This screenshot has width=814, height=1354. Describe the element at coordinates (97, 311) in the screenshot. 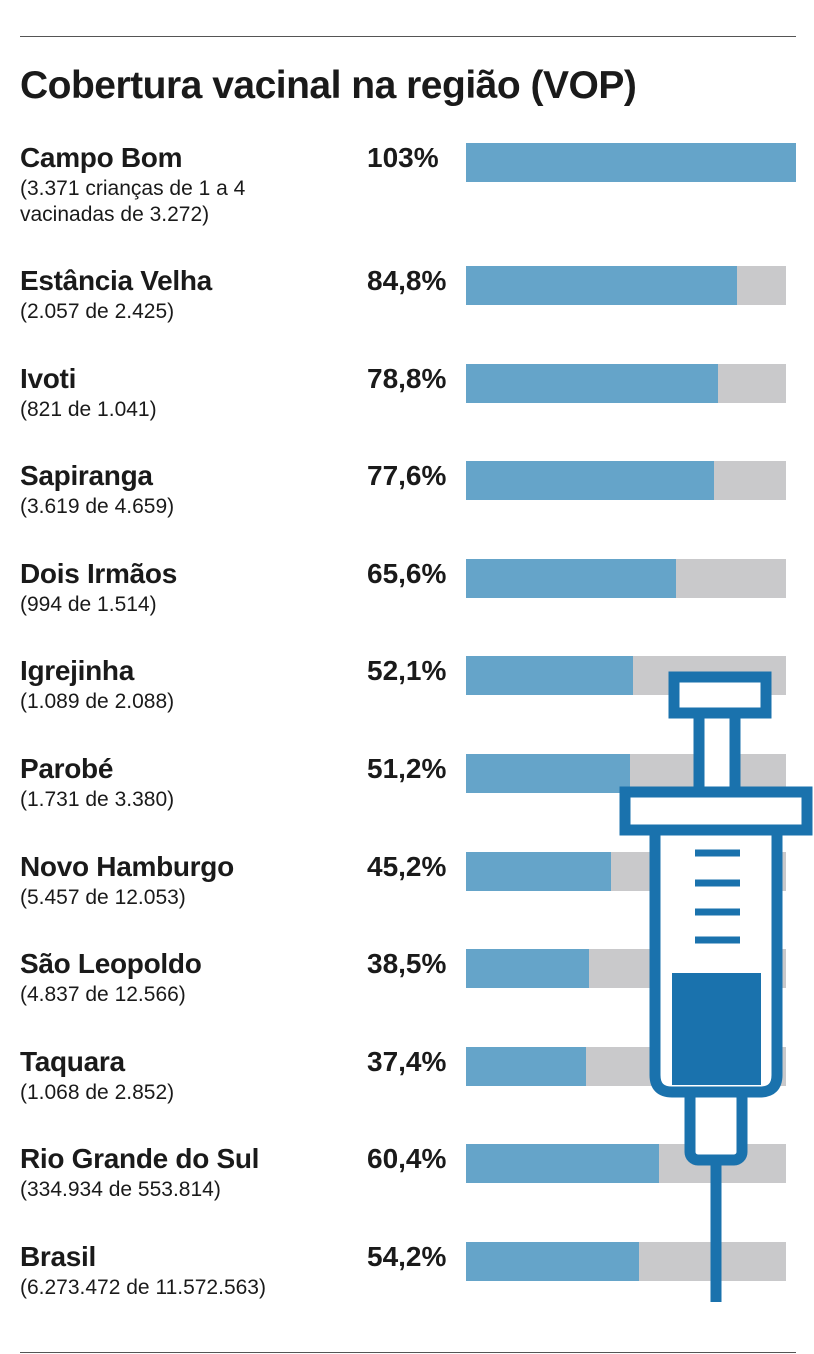

I see `row-sublabel: (2.057 de 2.425)` at that location.